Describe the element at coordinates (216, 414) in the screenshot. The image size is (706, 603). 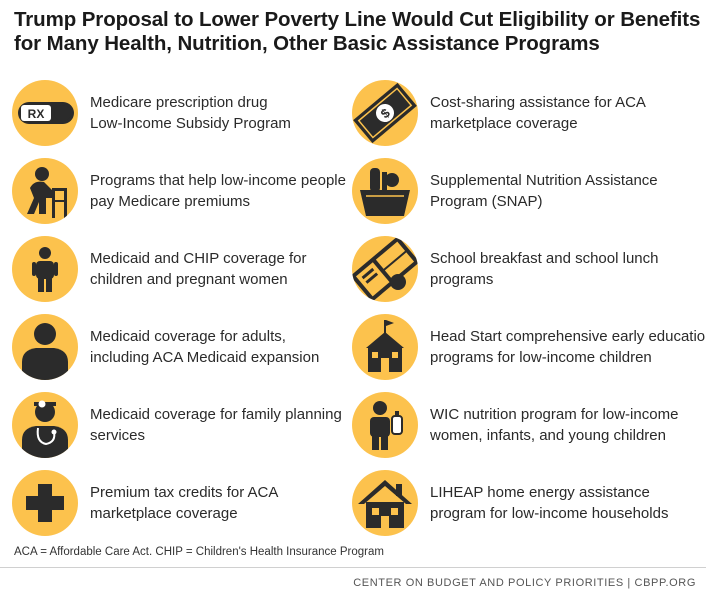
I see `program-label-line-1: Medicaid coverage for family planning` at that location.